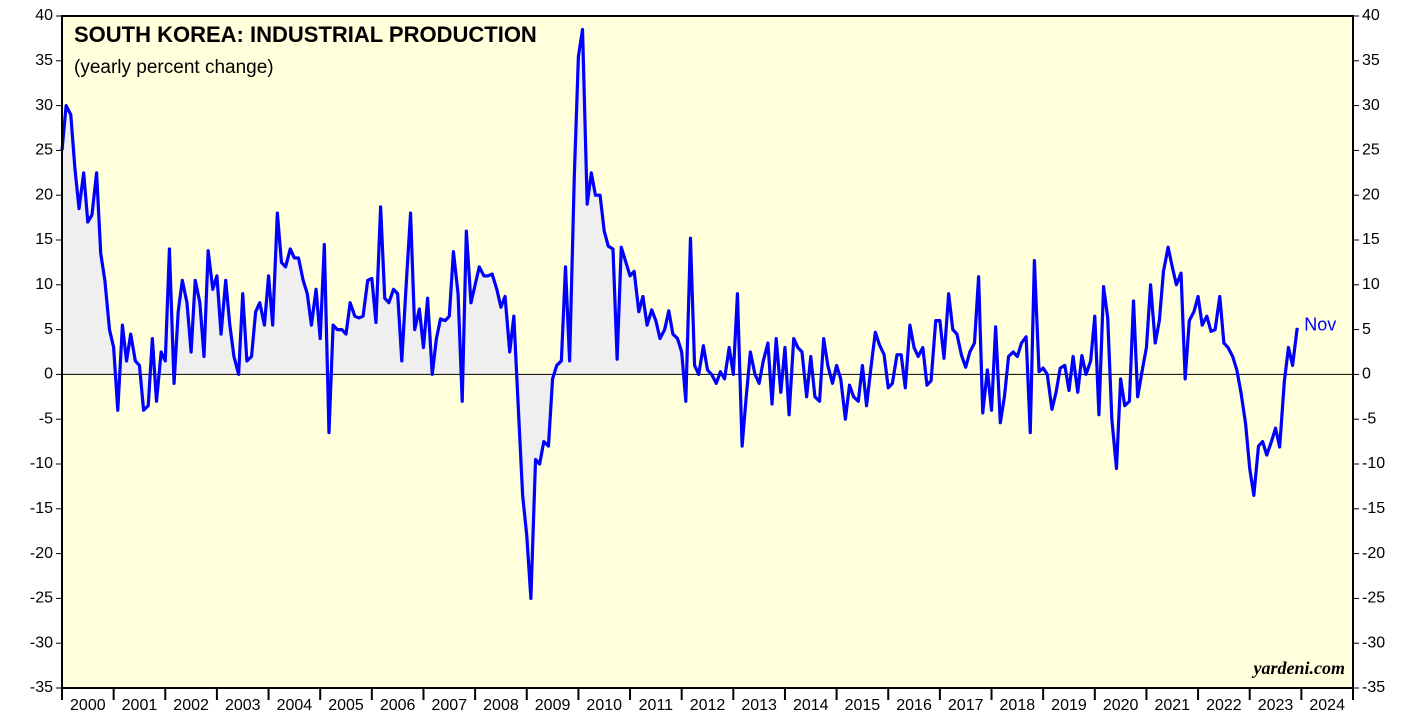  What do you see at coordinates (44, 284) in the screenshot?
I see `y-tick-label: 10` at bounding box center [44, 284].